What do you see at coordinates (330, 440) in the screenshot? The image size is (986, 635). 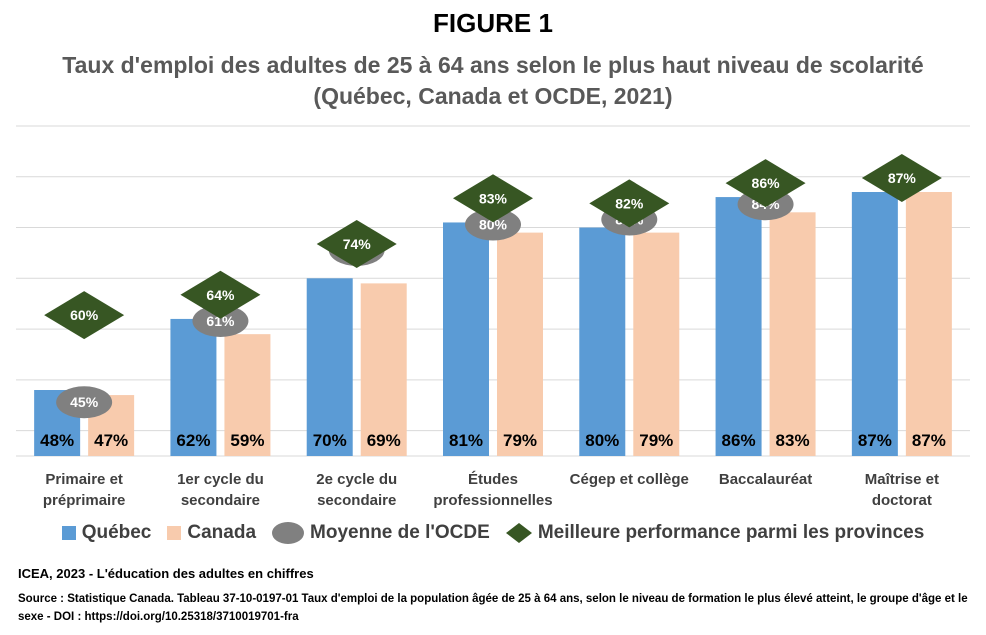 I see `data-label-quebec: 70%` at bounding box center [330, 440].